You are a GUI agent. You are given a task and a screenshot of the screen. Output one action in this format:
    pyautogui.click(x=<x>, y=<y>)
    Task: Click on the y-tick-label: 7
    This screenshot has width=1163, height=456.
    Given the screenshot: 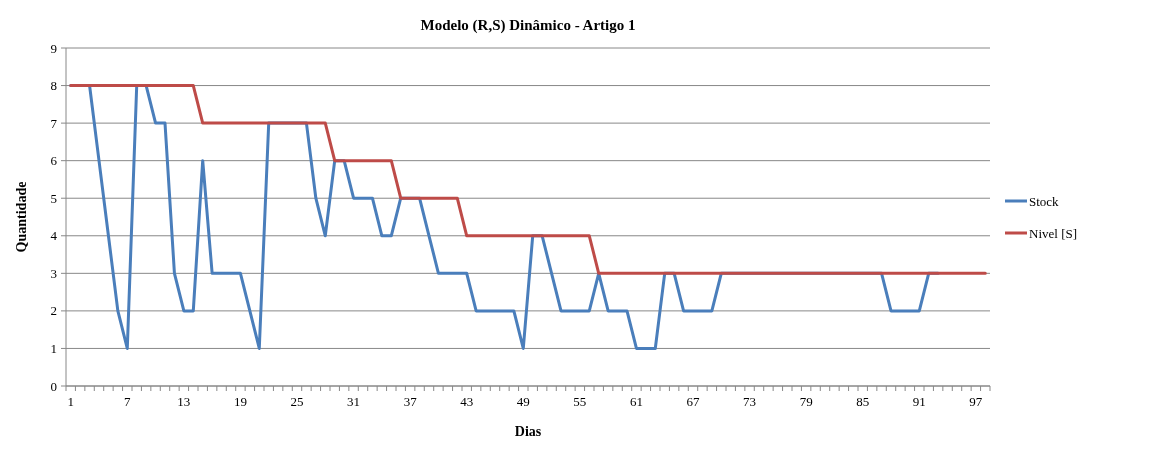 What is the action you would take?
    pyautogui.click(x=54, y=123)
    